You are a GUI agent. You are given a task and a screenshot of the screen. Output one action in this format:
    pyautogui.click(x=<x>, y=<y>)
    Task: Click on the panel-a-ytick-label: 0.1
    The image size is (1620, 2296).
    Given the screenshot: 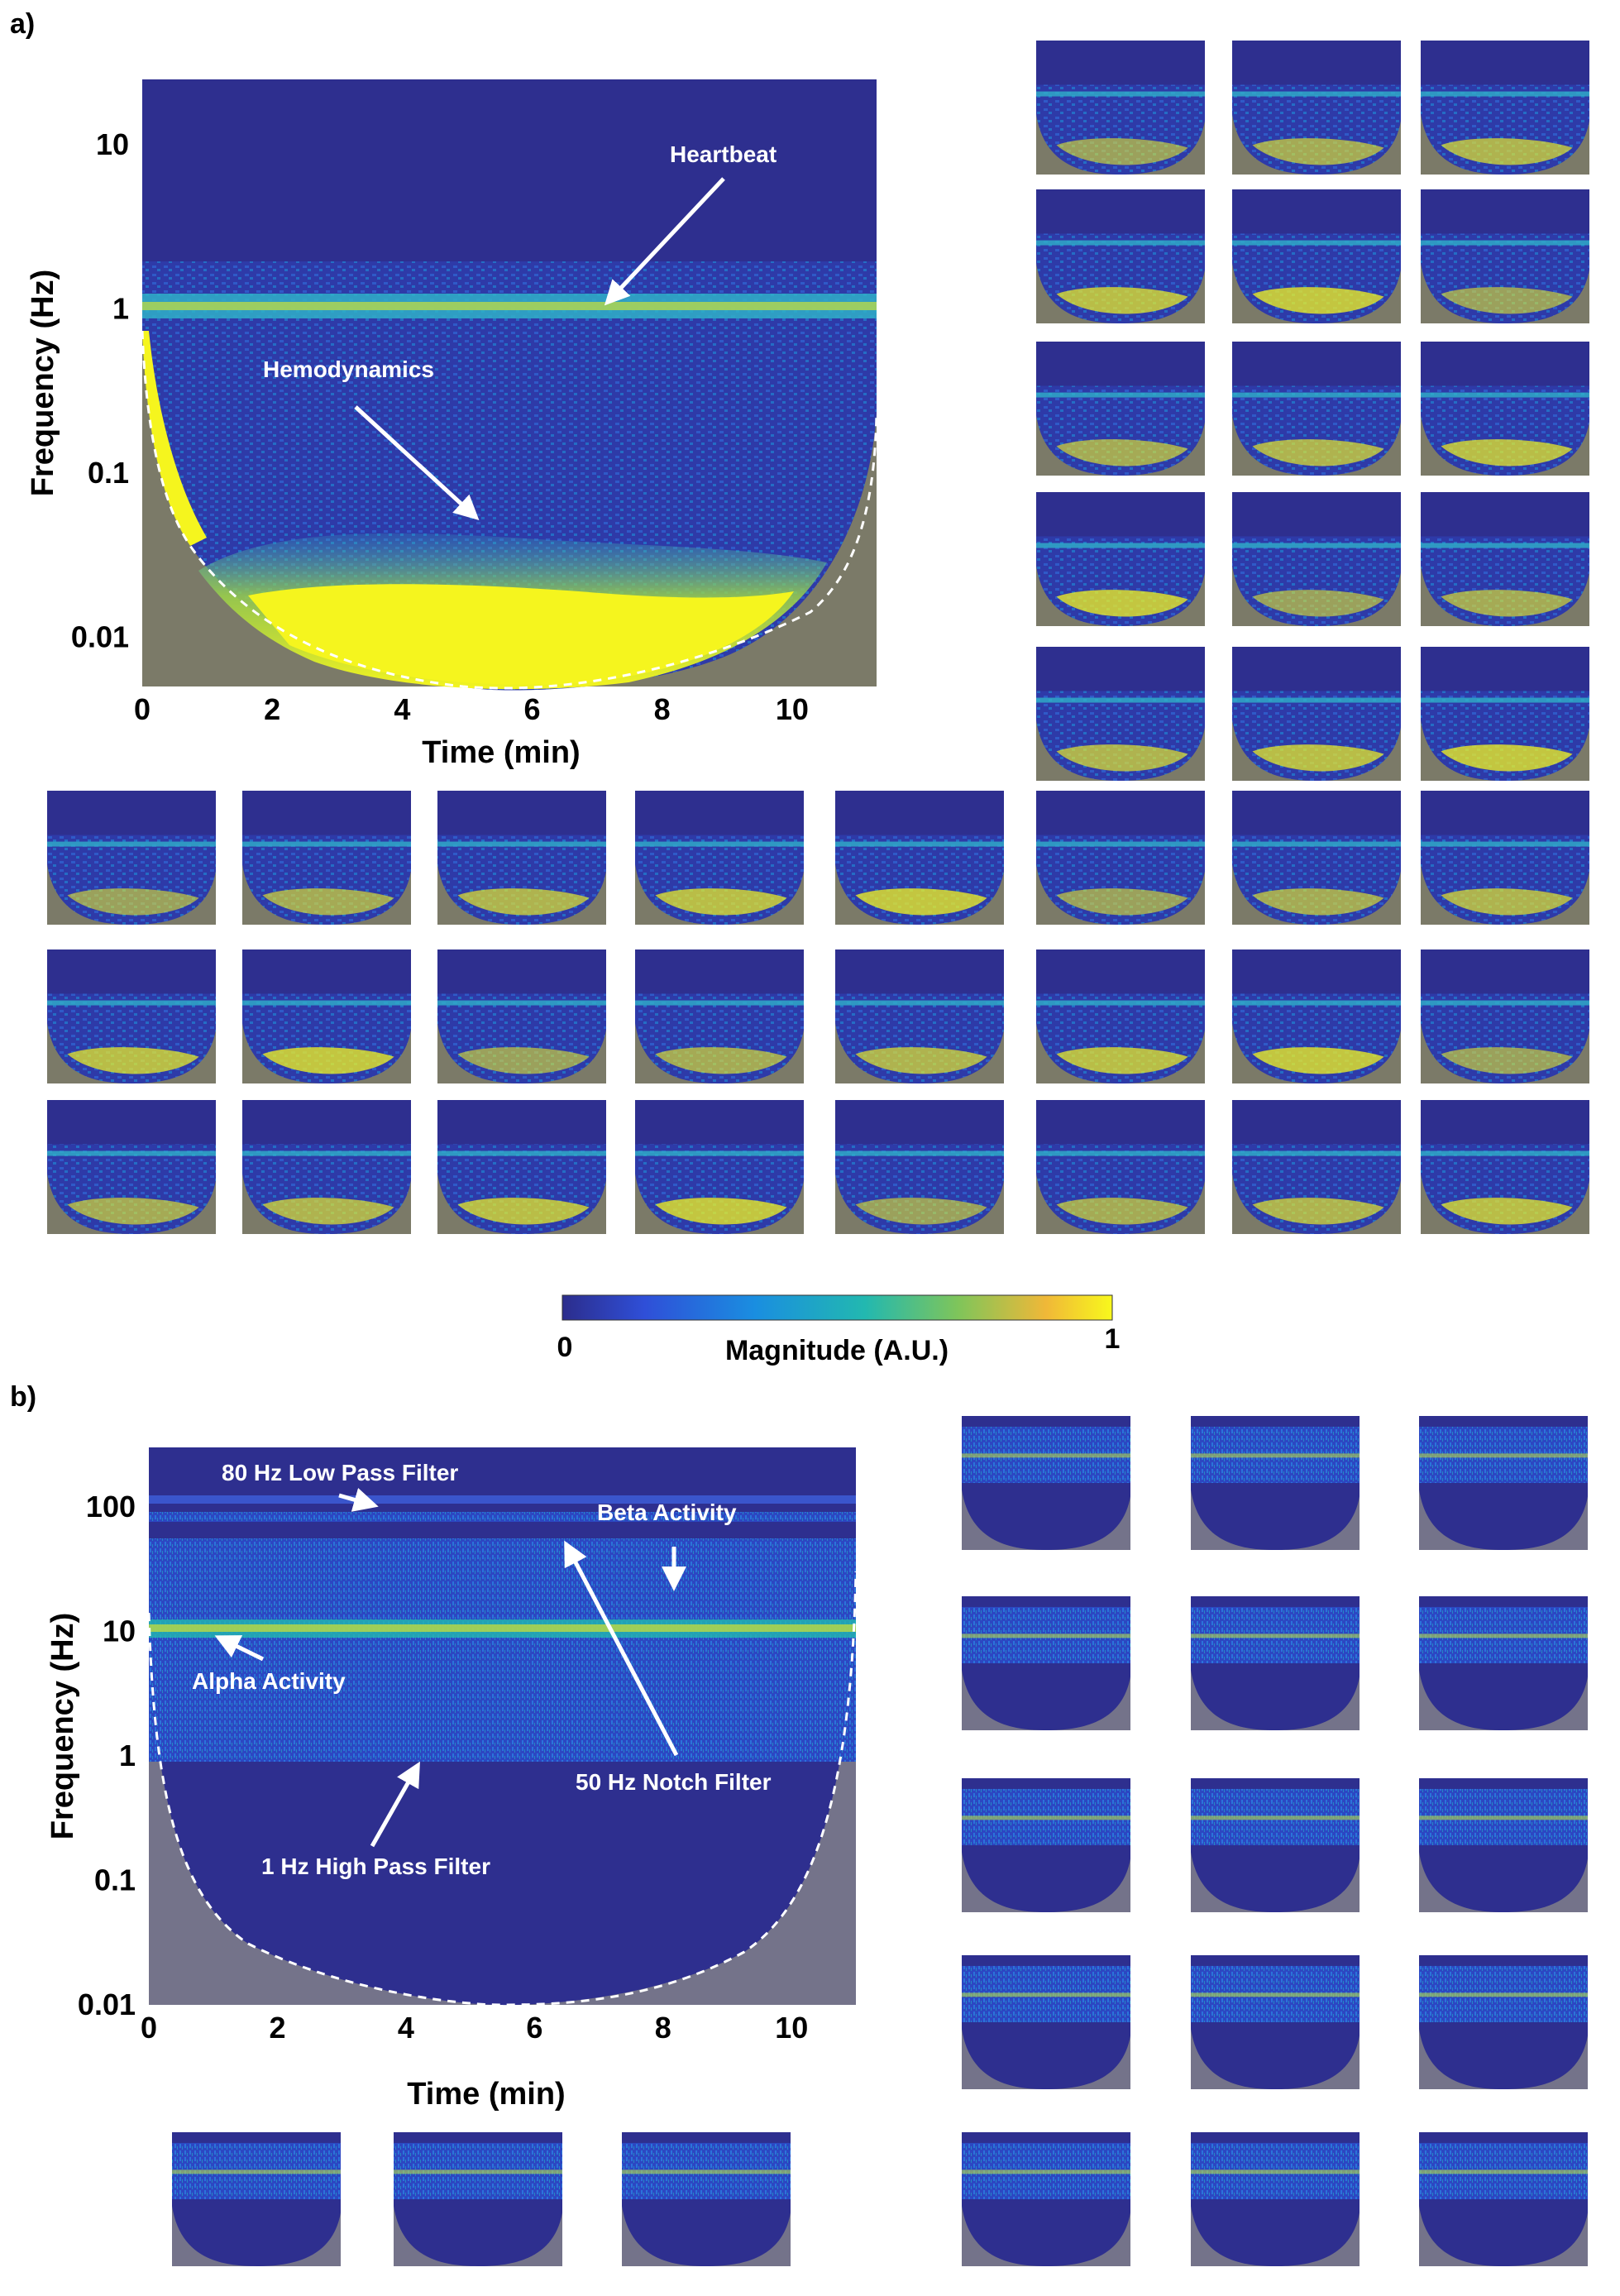 What is the action you would take?
    pyautogui.click(x=109, y=473)
    